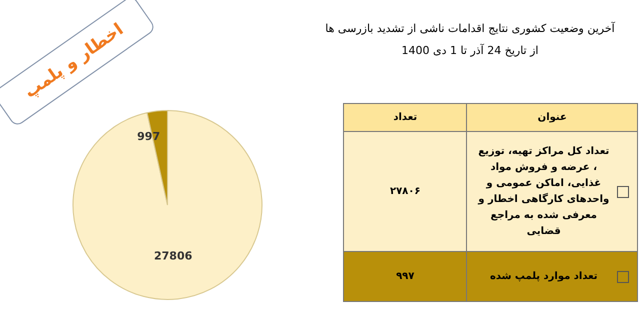  I want to click on text: ۹۹۷, so click(405, 277).